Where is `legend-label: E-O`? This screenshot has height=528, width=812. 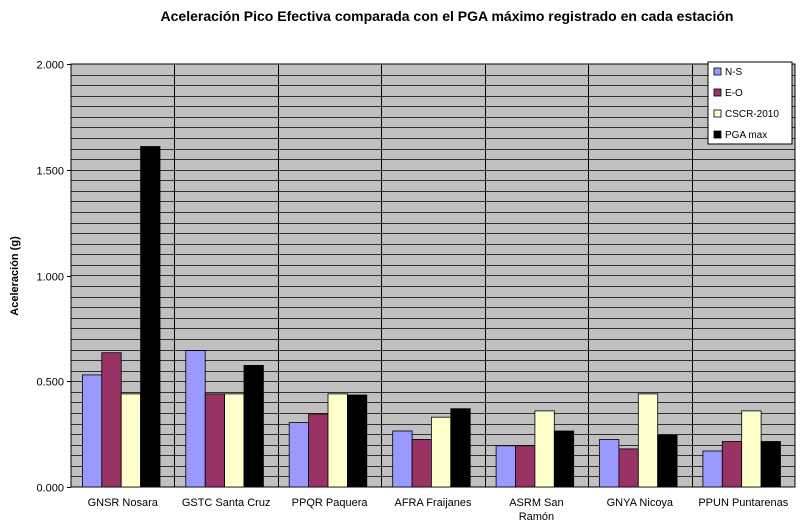 legend-label: E-O is located at coordinates (734, 93).